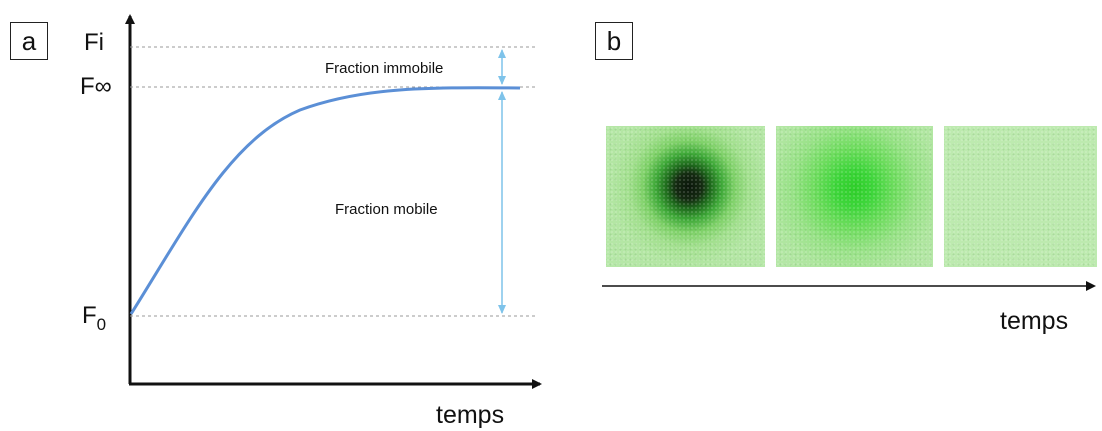 The width and height of the screenshot is (1102, 431). Describe the element at coordinates (614, 41) in the screenshot. I see `panel-b-label: b` at that location.